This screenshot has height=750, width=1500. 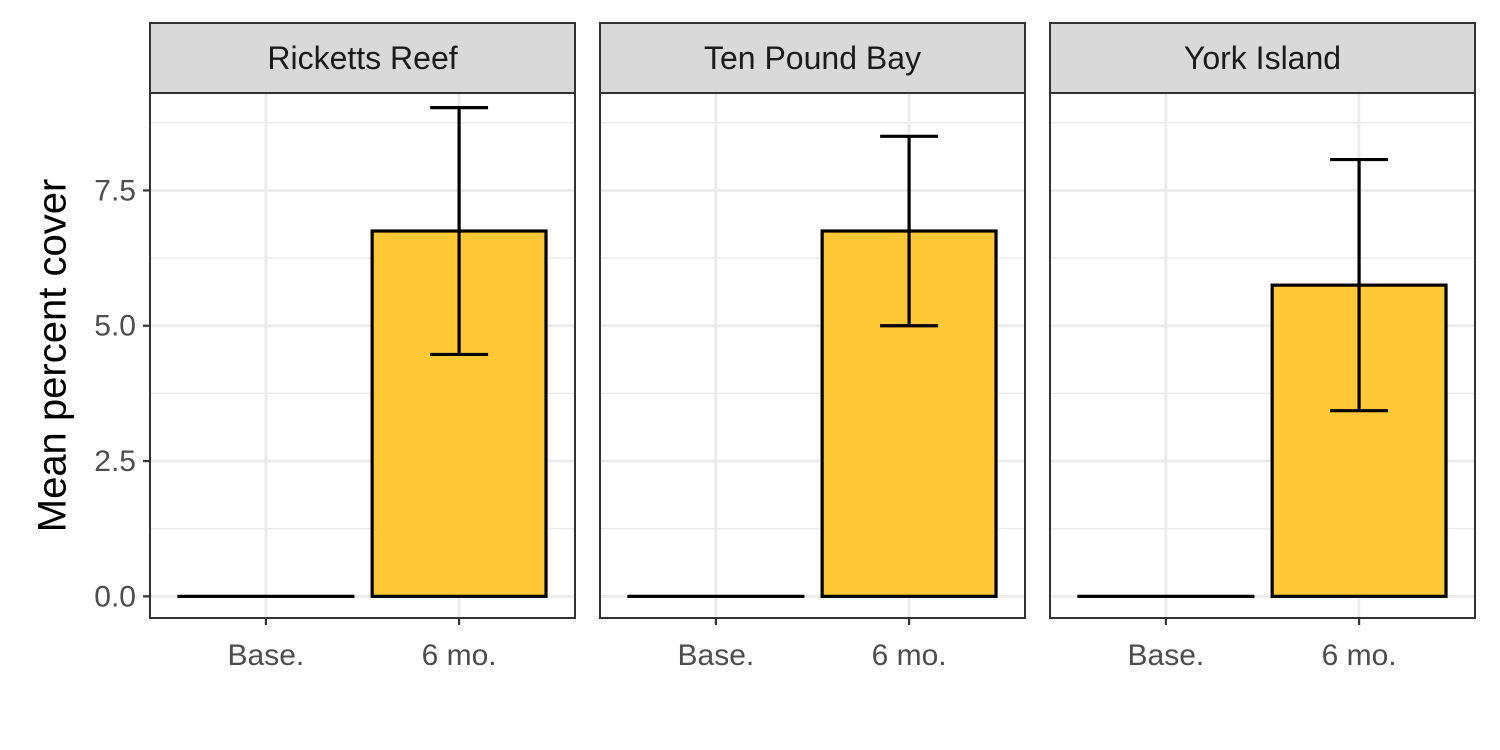 What do you see at coordinates (115, 326) in the screenshot?
I see `y-tick-label: 5.0` at bounding box center [115, 326].